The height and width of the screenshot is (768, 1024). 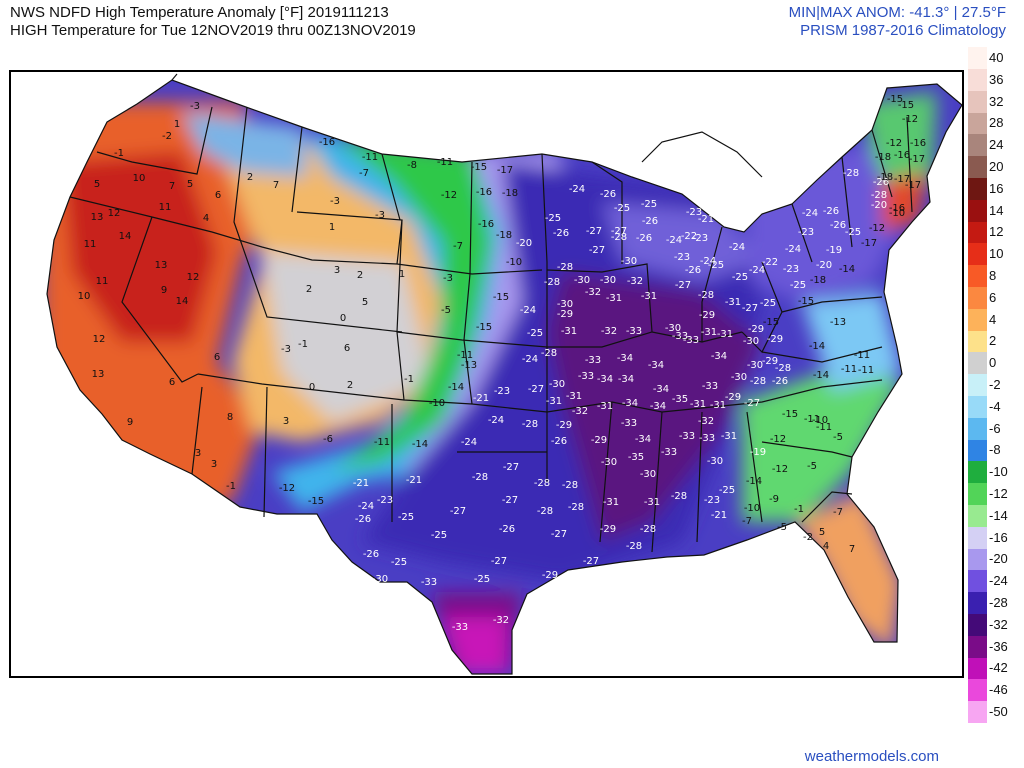 I want to click on anomaly-label: 14, so click(x=125, y=236).